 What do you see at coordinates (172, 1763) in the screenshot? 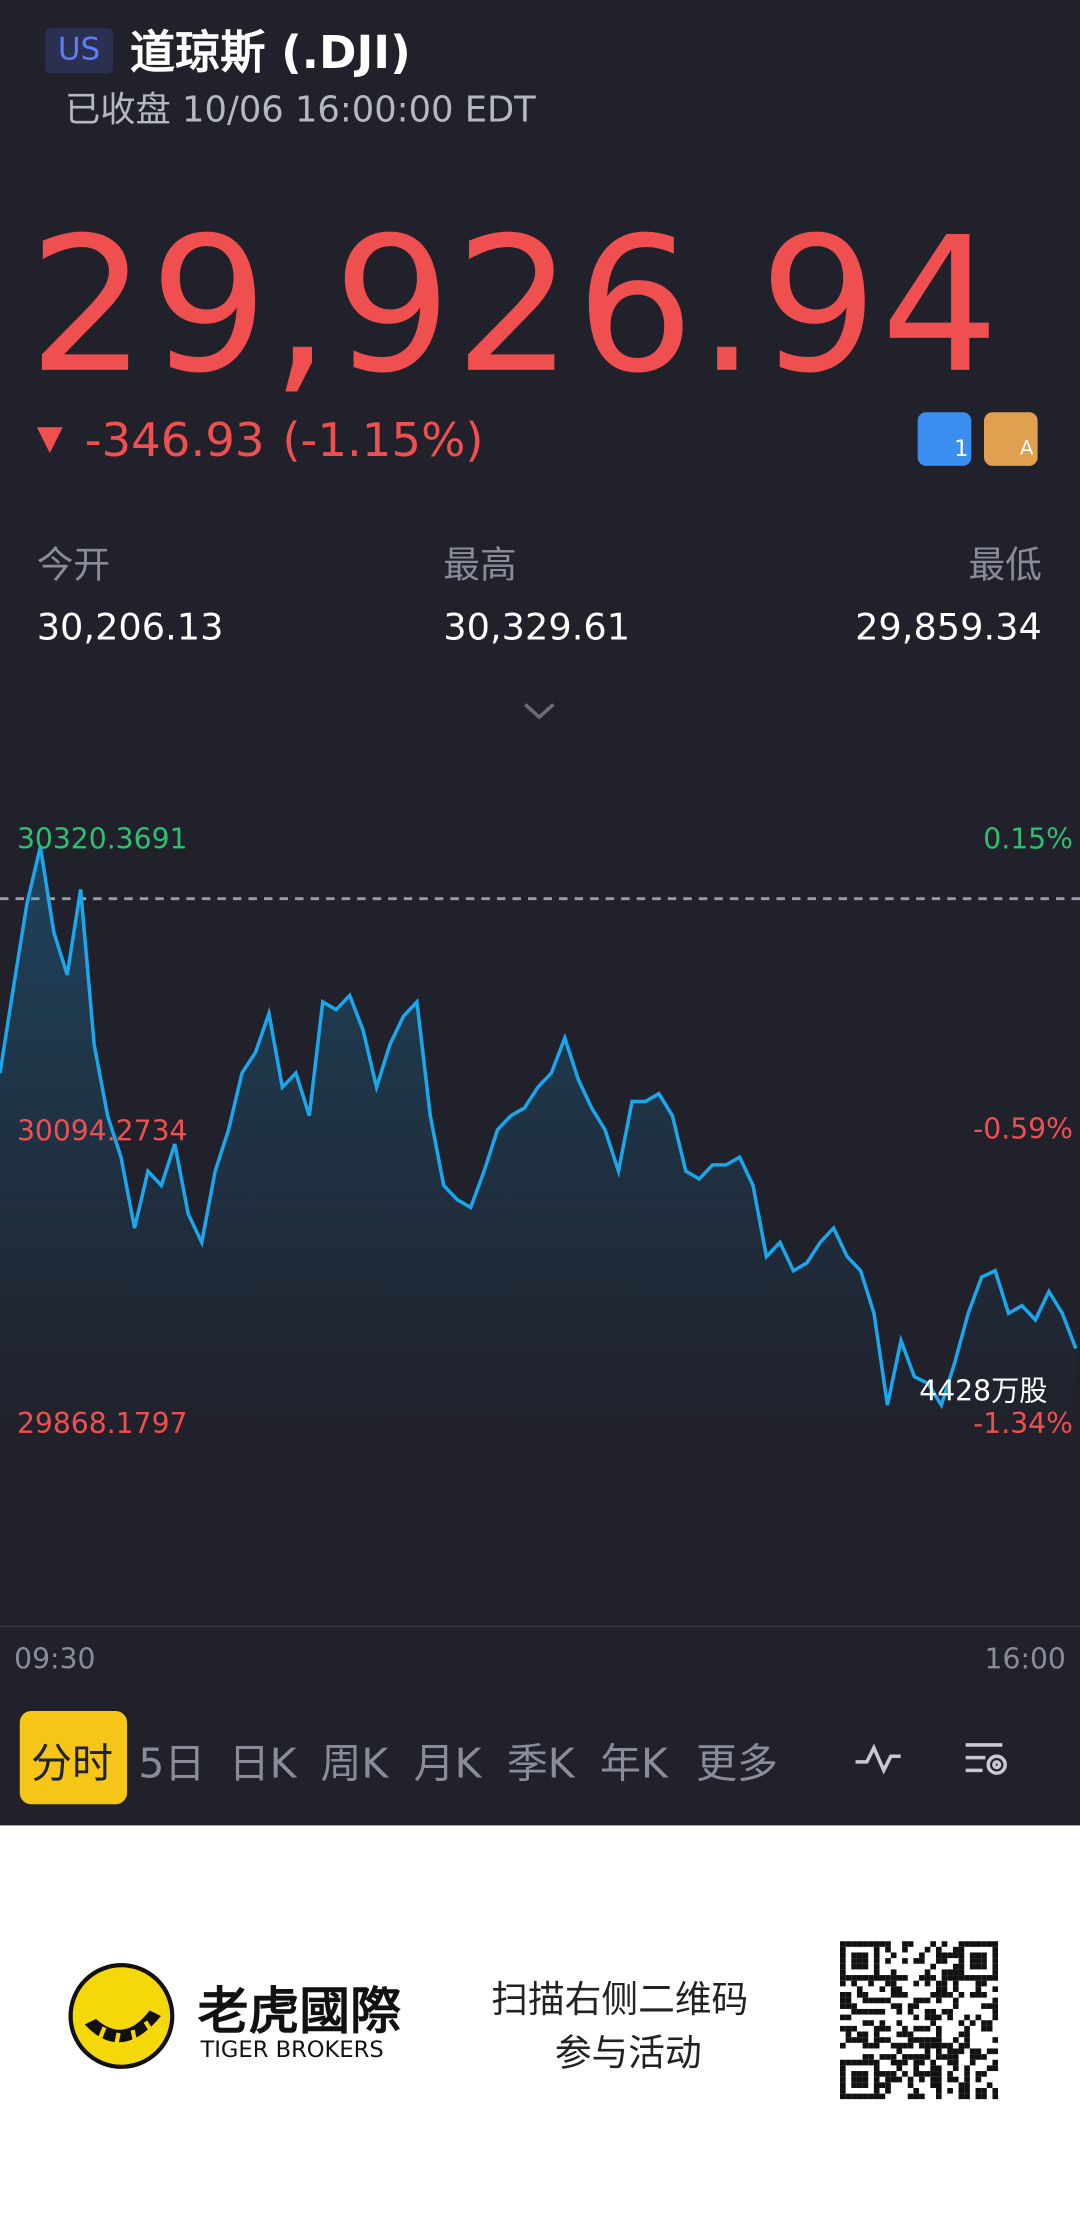
I see `tab: 5日` at bounding box center [172, 1763].